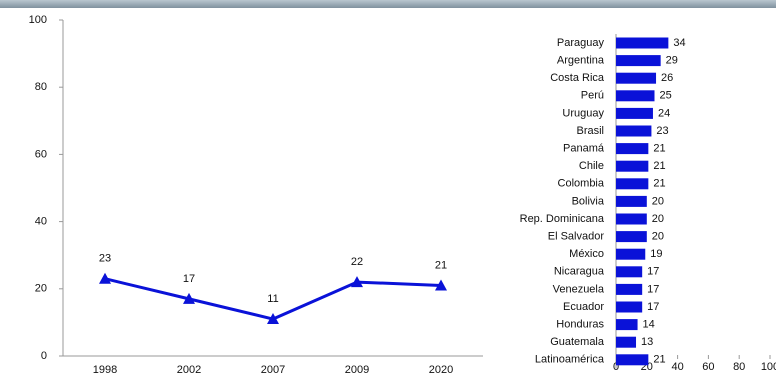 This screenshot has width=776, height=377. What do you see at coordinates (583, 113) in the screenshot?
I see `category-label: Uruguay` at bounding box center [583, 113].